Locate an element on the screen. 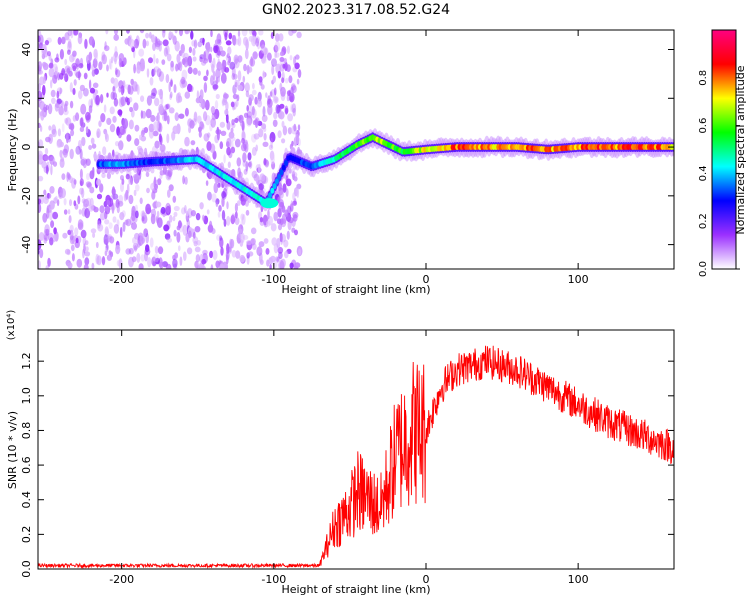 Image resolution: width=750 pixels, height=600 pixels. snr-x-axis-label: Height of straight line (km) is located at coordinates (355, 589).